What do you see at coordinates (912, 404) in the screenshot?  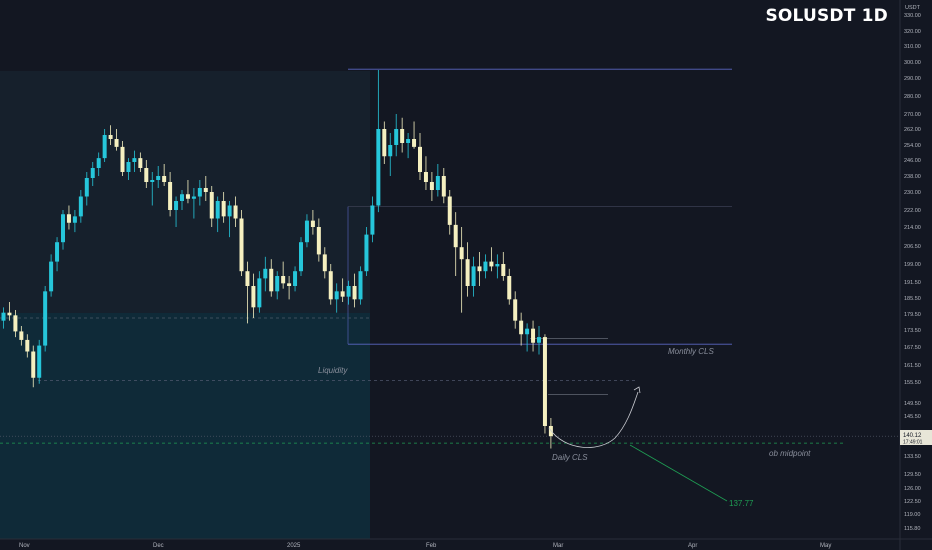 I see `y-tick-label: 149.50` at bounding box center [912, 404].